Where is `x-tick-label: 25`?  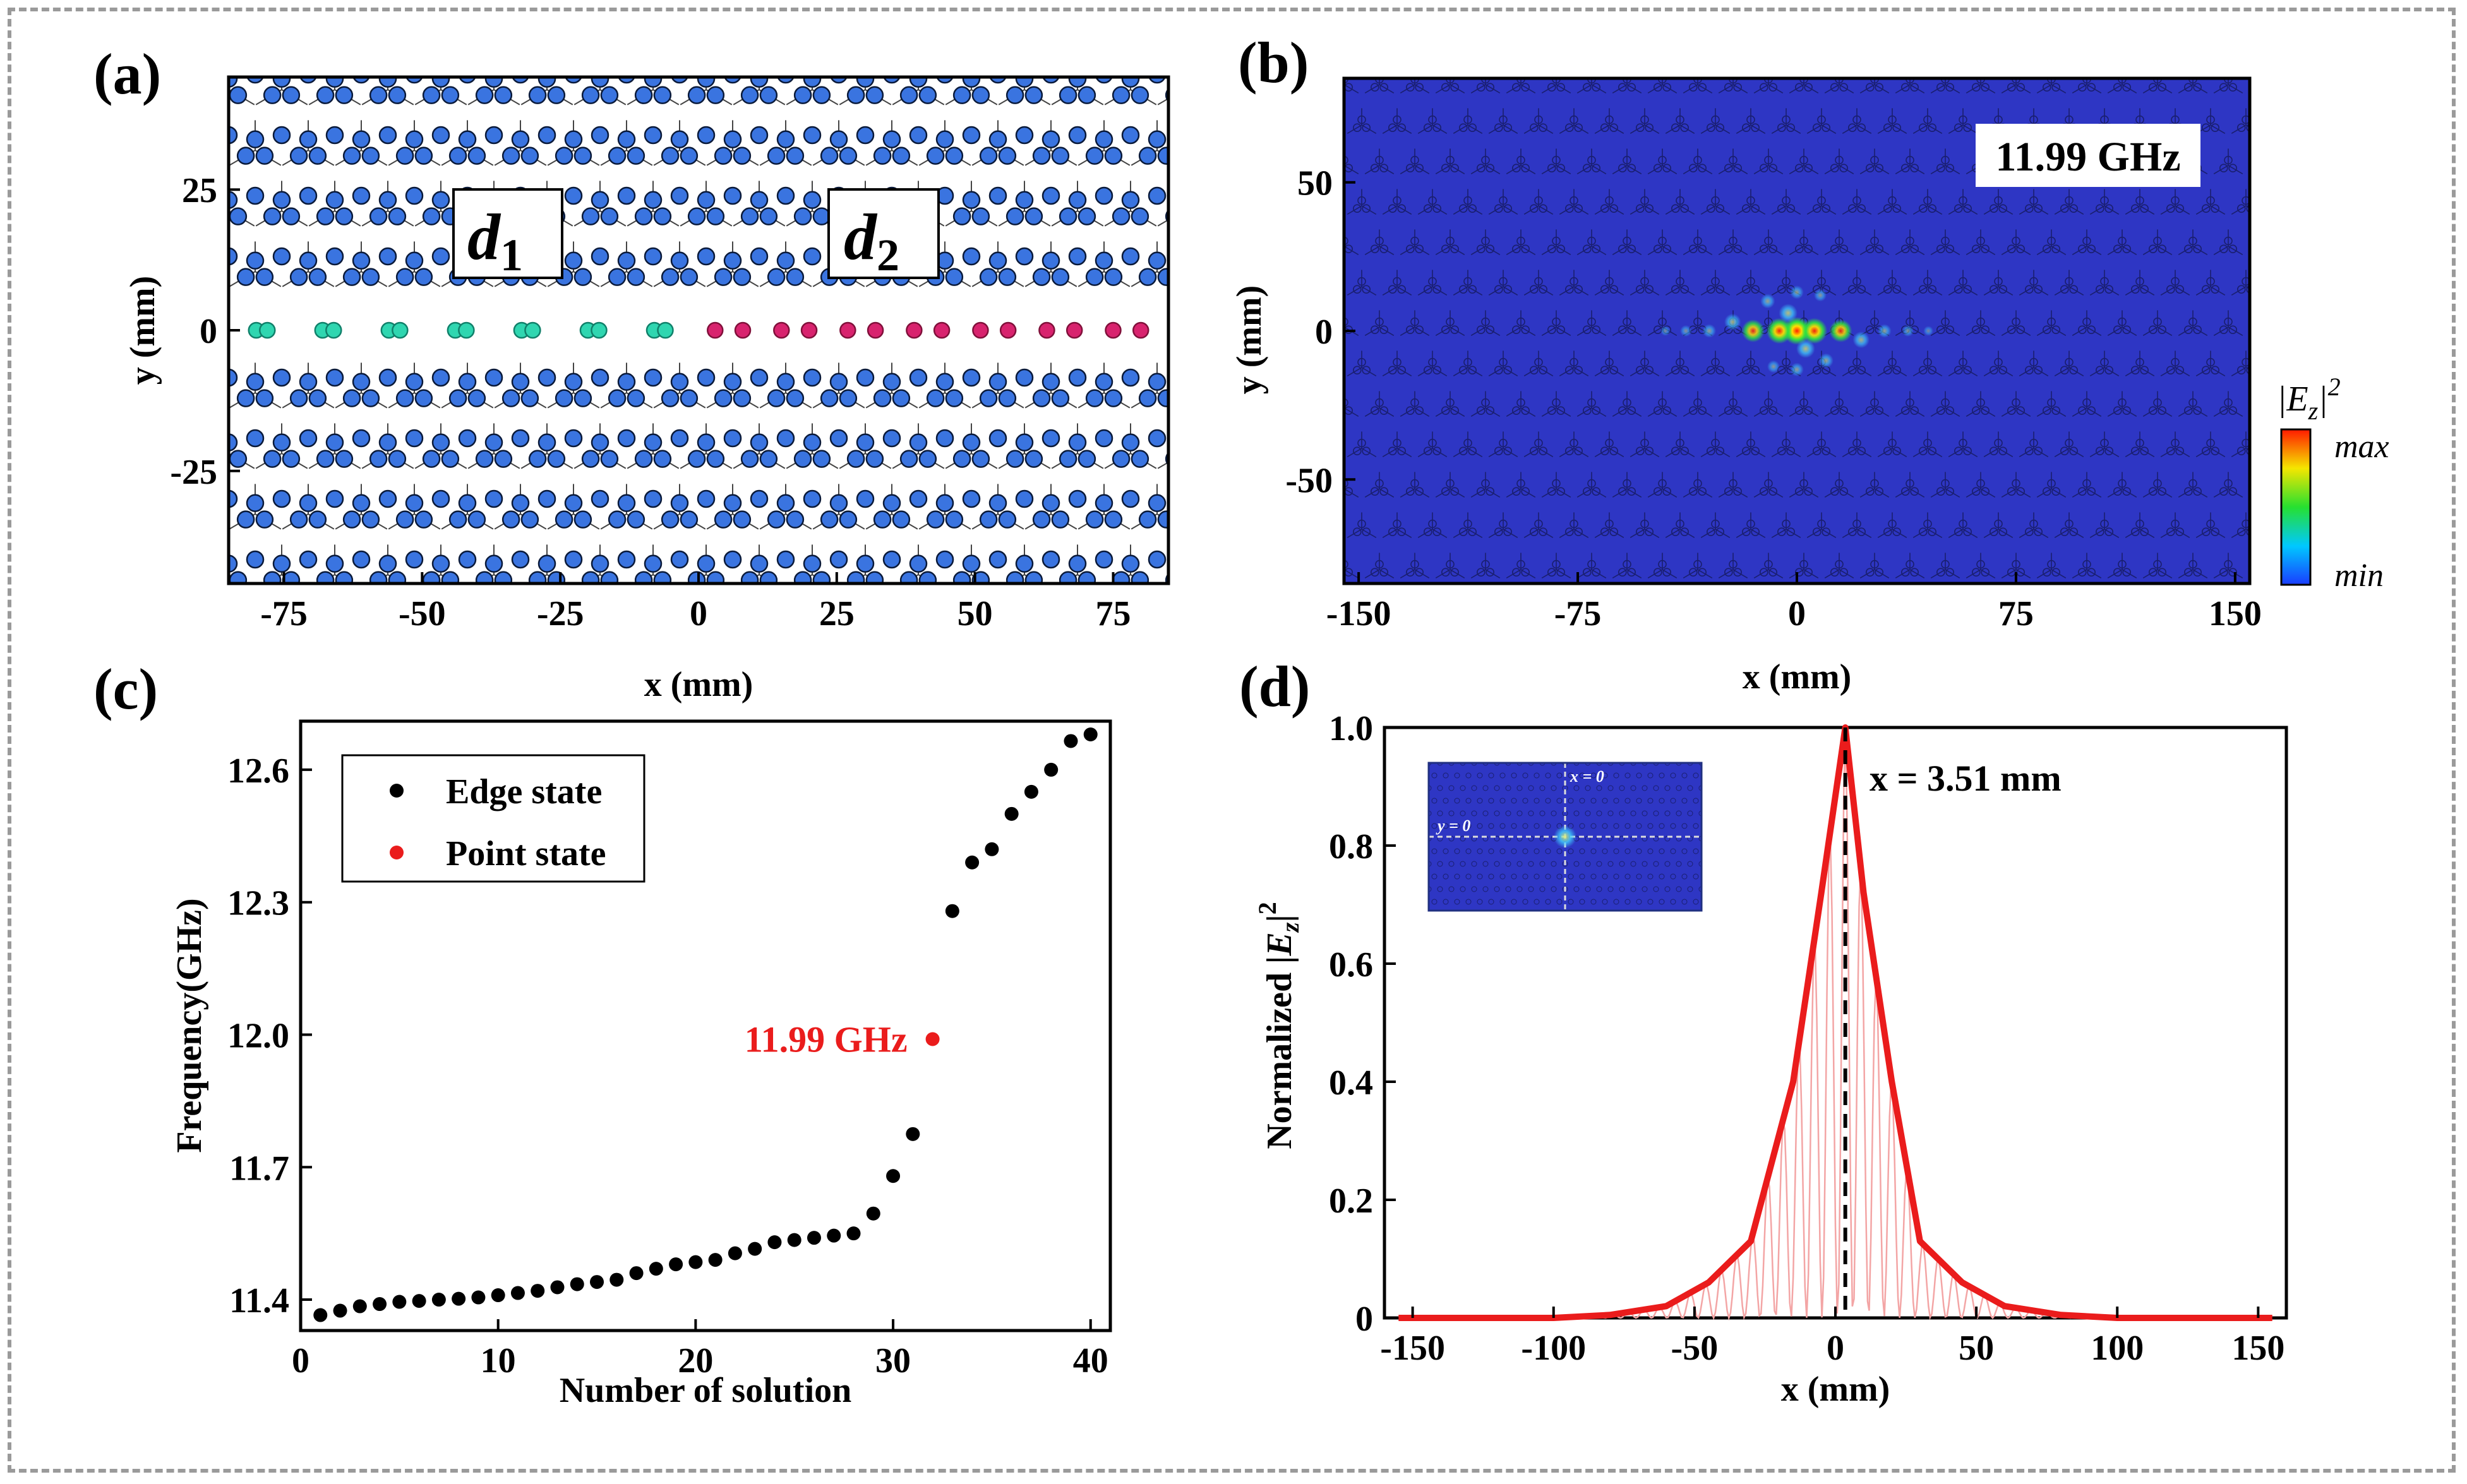 x-tick-label: 25 is located at coordinates (837, 613).